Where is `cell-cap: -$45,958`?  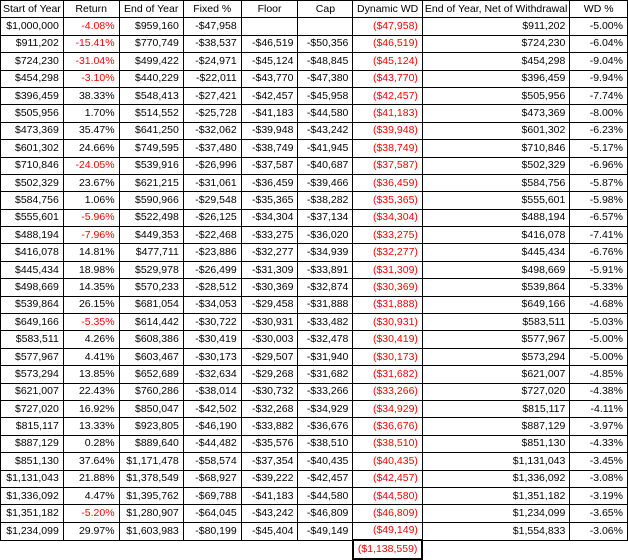 cell-cap: -$45,958 is located at coordinates (325, 96).